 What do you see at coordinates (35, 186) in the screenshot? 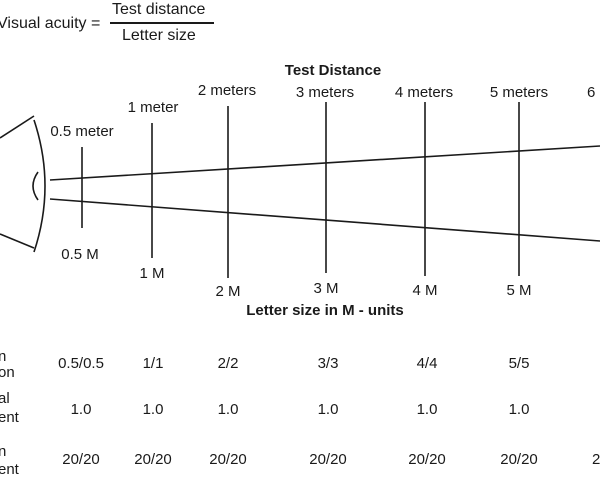
I see `eye-lens` at bounding box center [35, 186].